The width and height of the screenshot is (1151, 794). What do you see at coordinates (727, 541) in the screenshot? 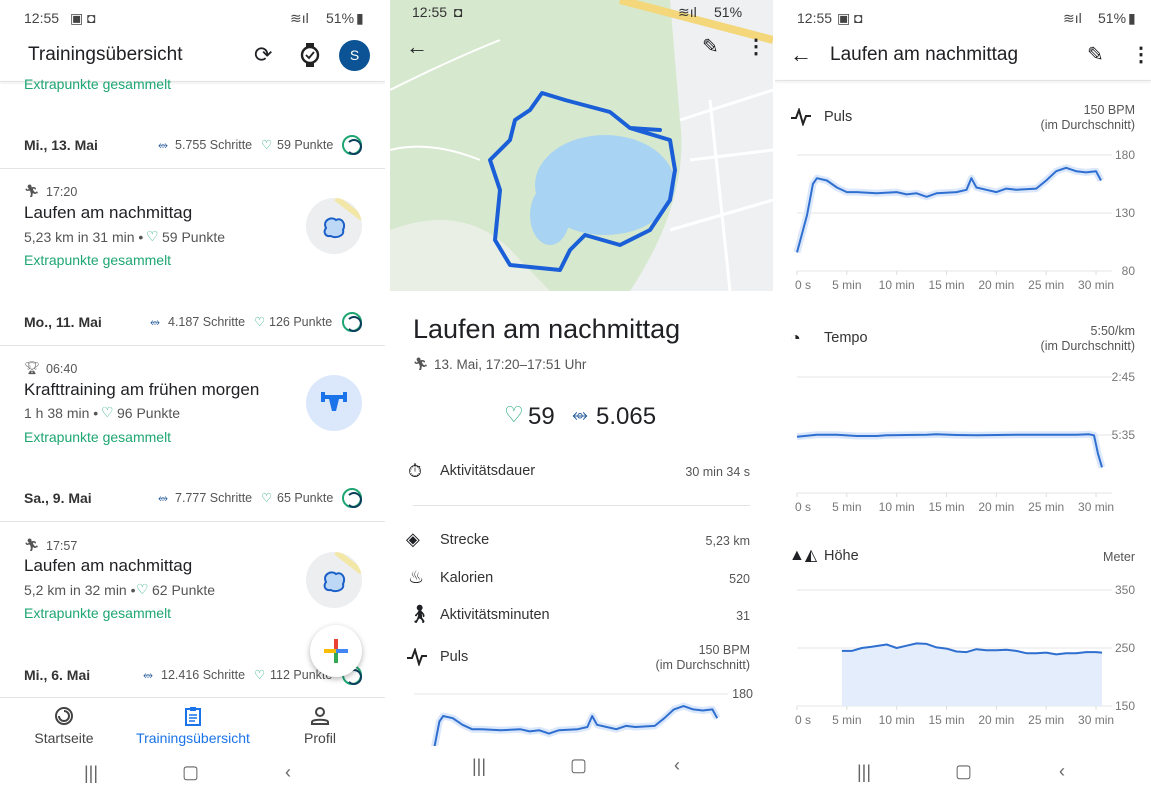
I see `row-value: 5,23 km` at bounding box center [727, 541].